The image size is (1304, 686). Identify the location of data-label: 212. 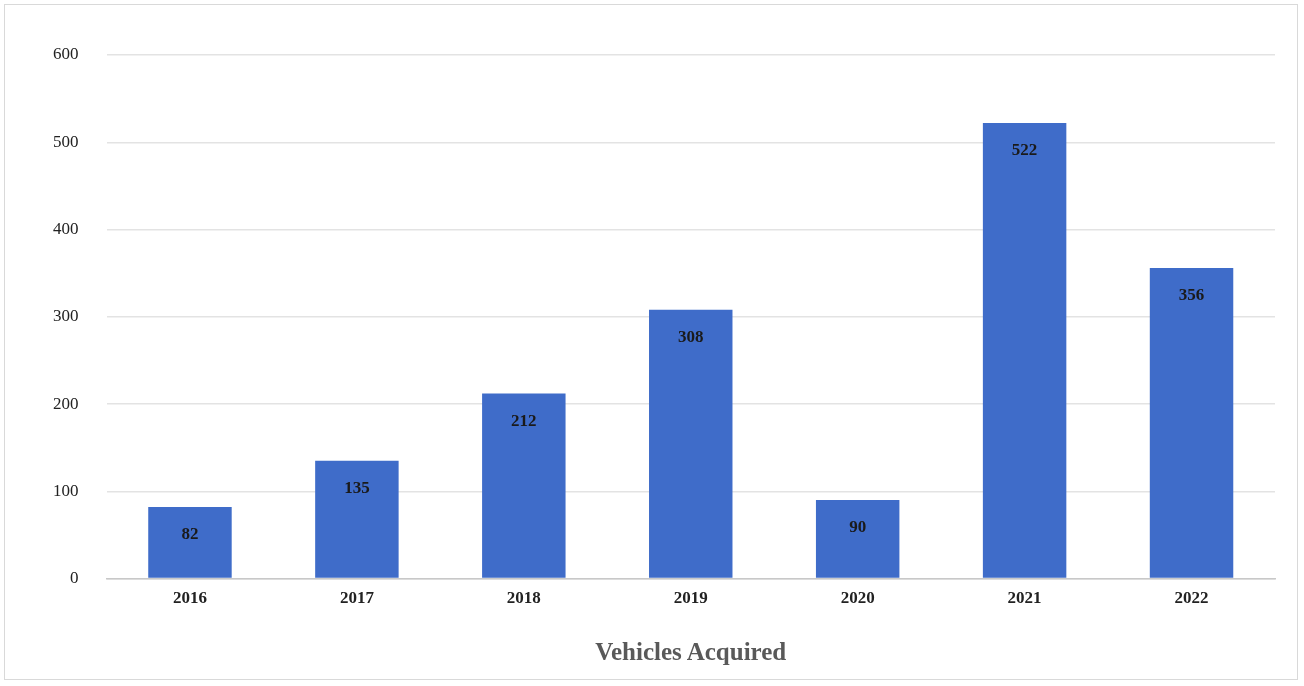
(524, 420).